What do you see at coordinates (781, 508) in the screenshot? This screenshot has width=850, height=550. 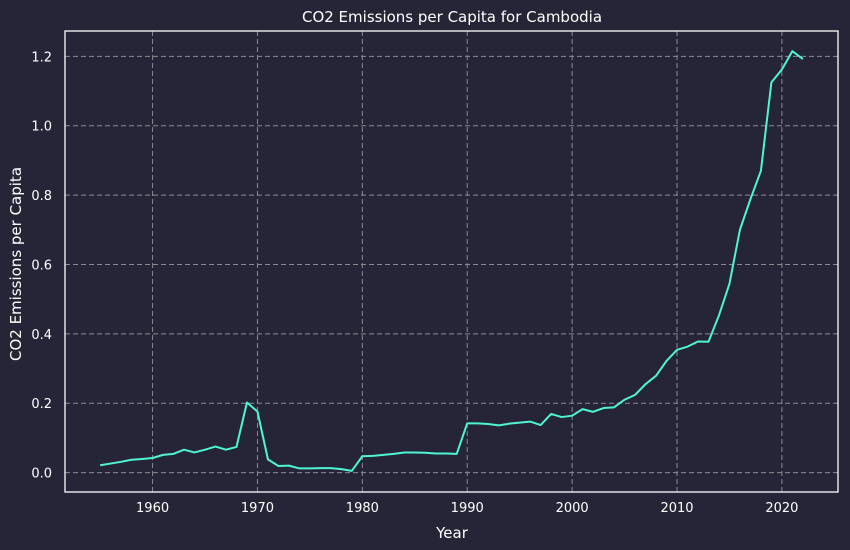 I see `x-tick-label: 2020` at bounding box center [781, 508].